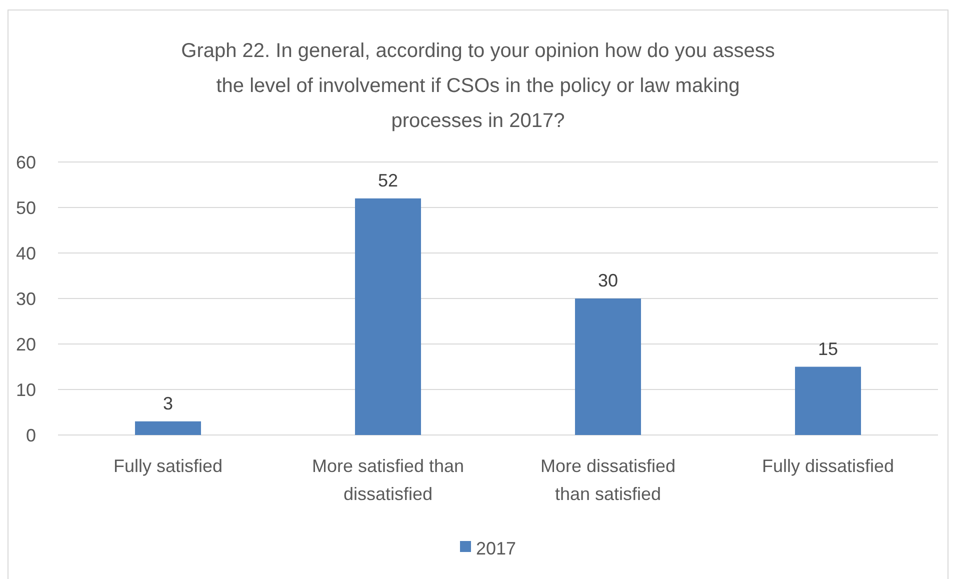 The height and width of the screenshot is (579, 956). I want to click on y-tick-label: 60, so click(26, 162).